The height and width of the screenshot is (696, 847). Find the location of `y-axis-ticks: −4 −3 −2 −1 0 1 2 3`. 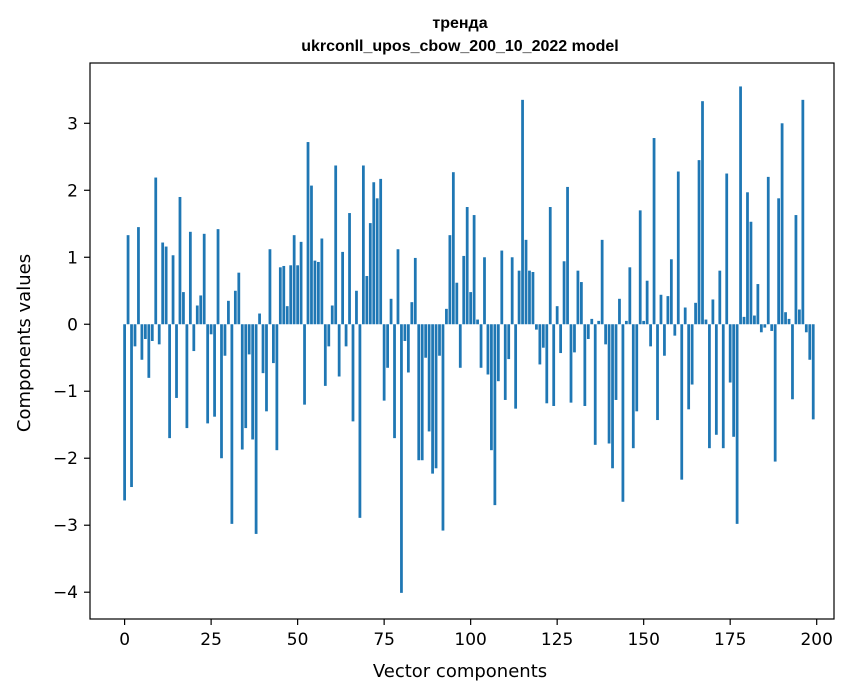

y-axis-ticks: −4 −3 −2 −1 0 1 2 3 is located at coordinates (71, 358).